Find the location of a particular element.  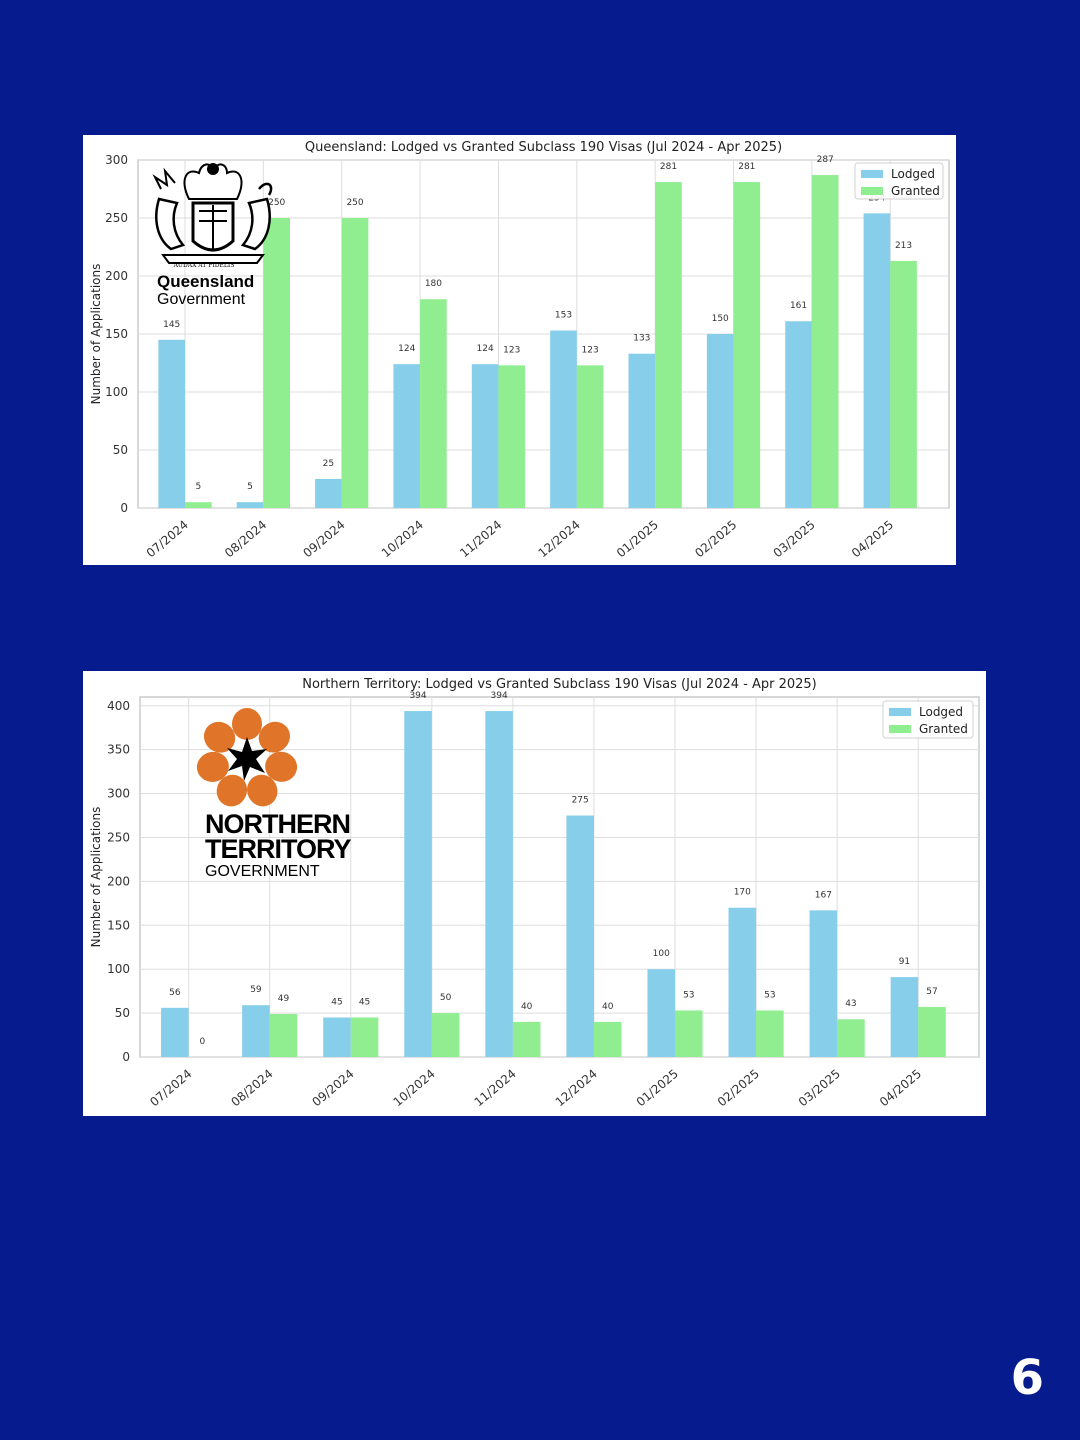

data-label-granted: 43 is located at coordinates (850, 1004).